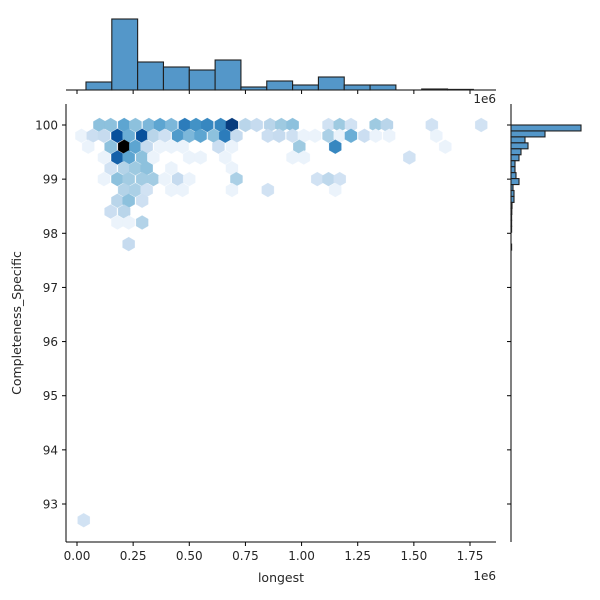  What do you see at coordinates (133, 556) in the screenshot?
I see `x-tick-label: 0.25` at bounding box center [133, 556].